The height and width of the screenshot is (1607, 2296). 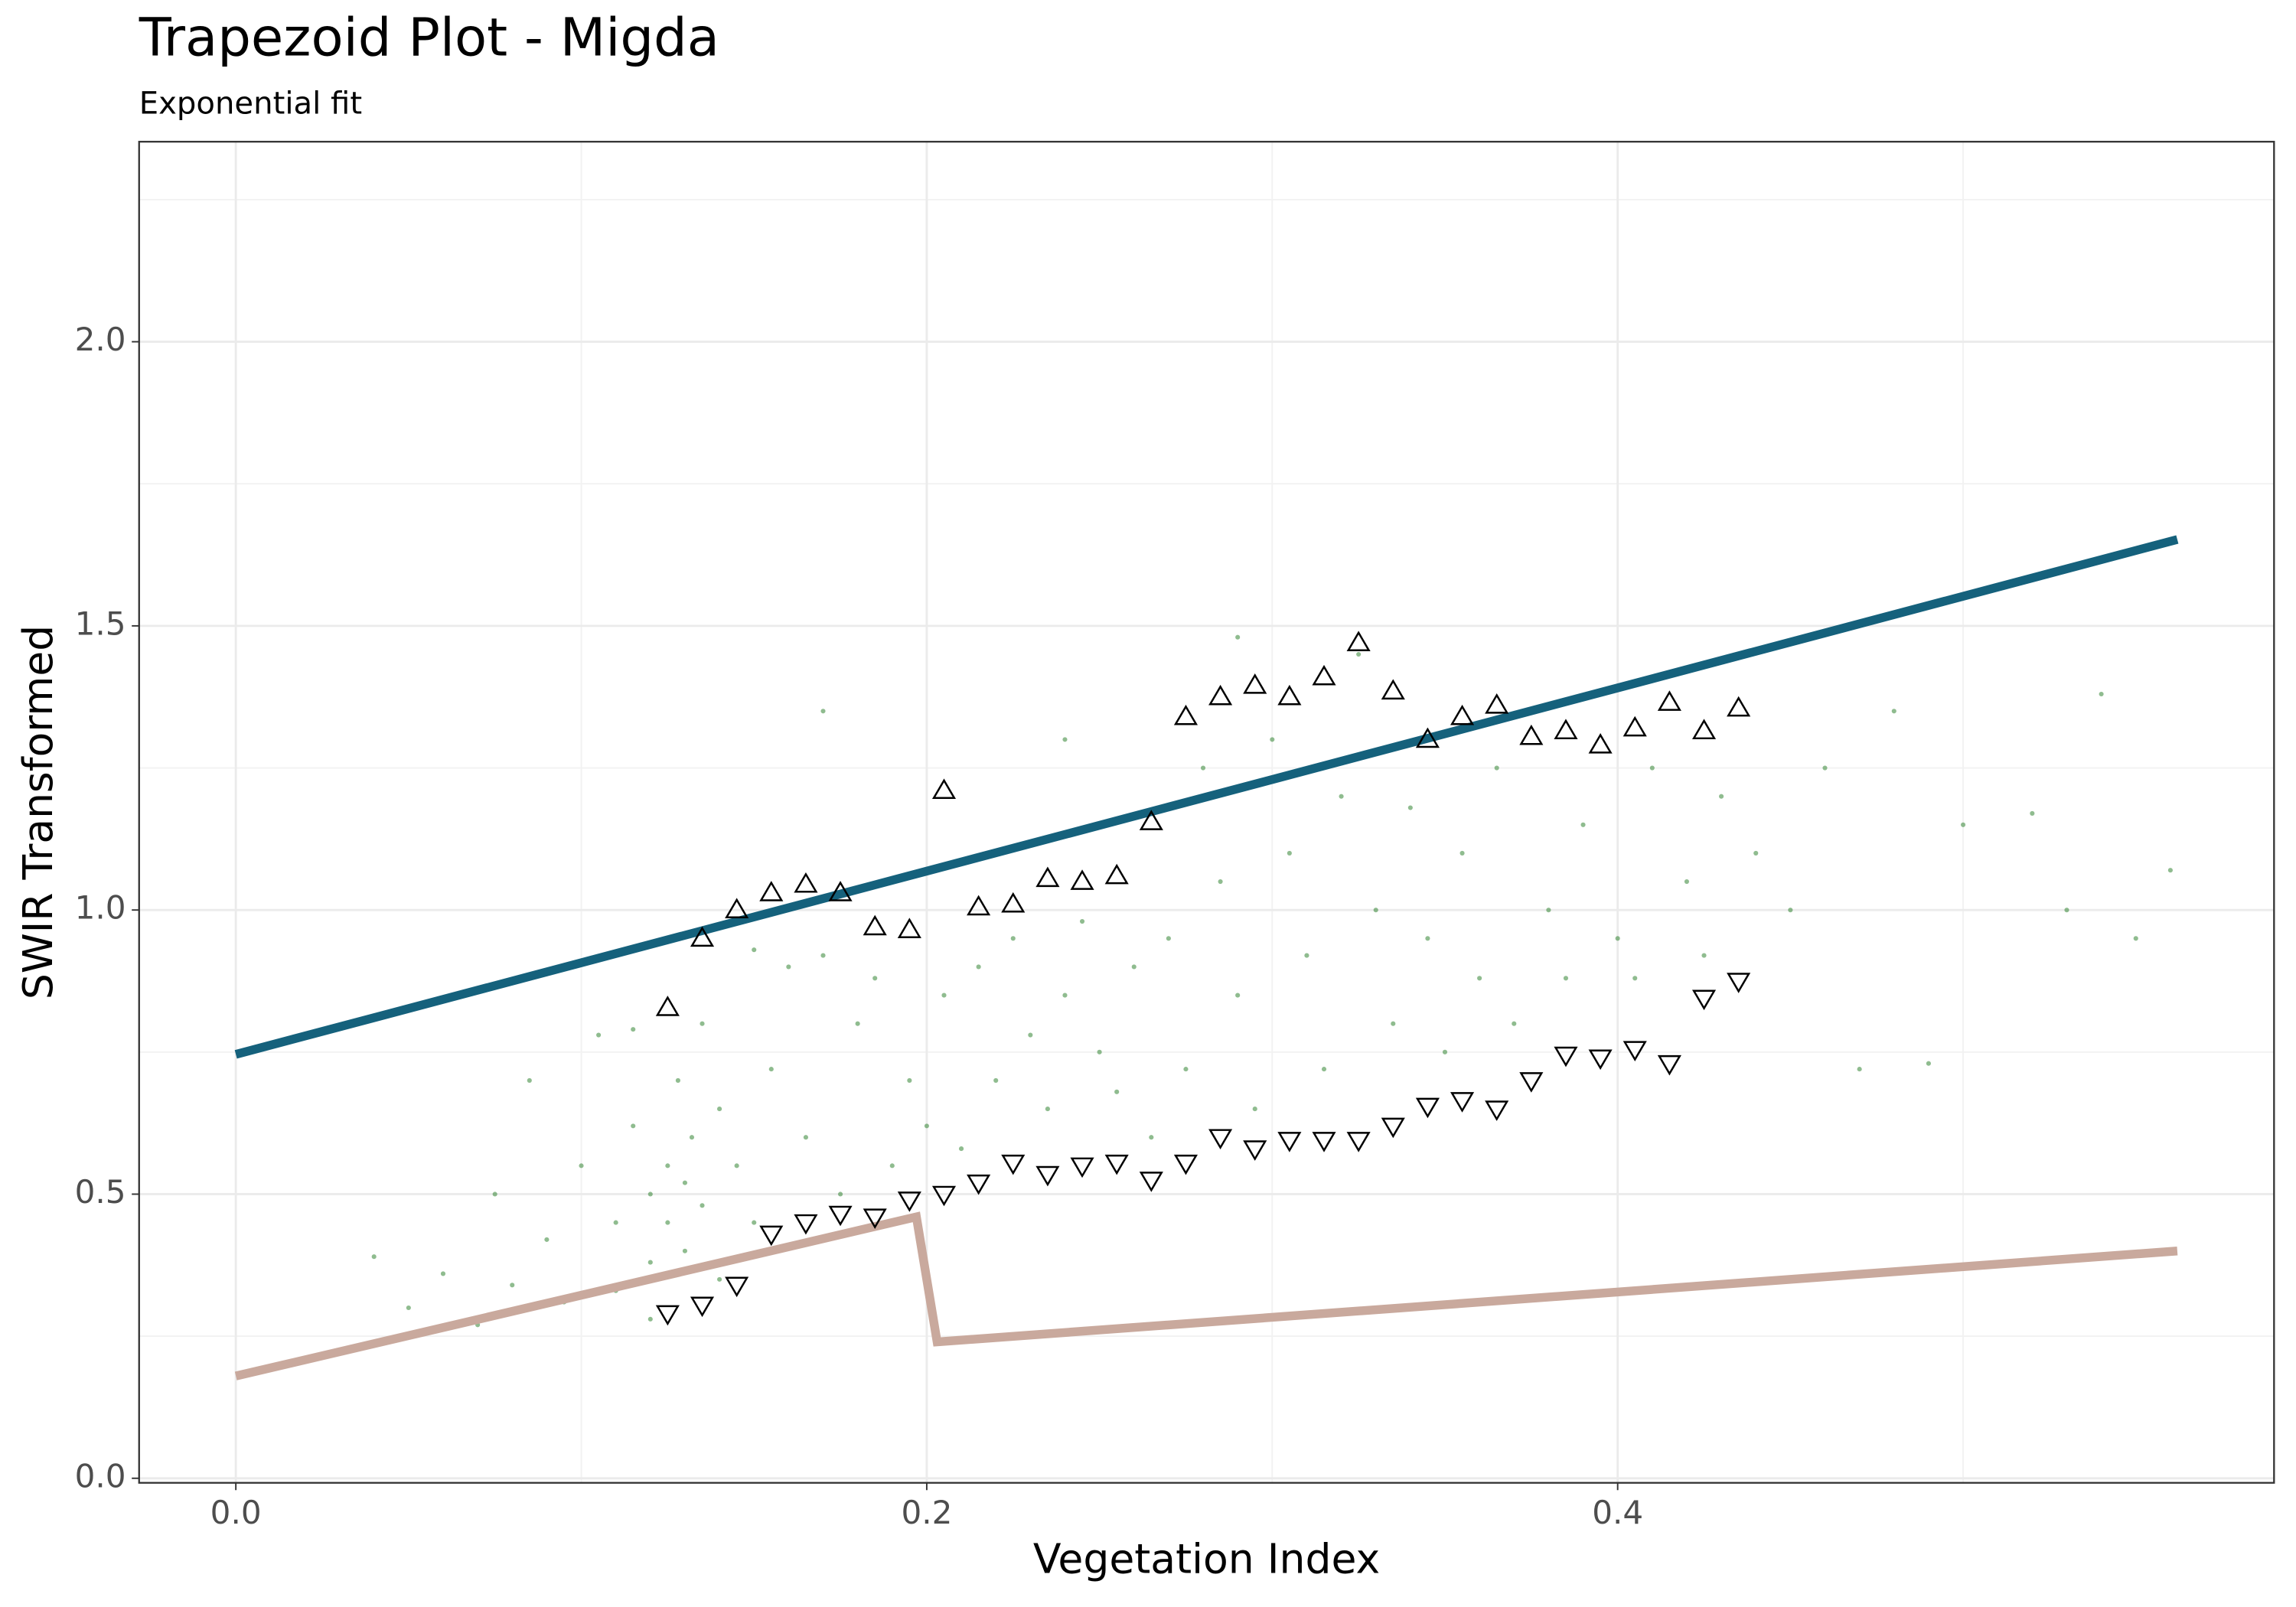 I want to click on x-tick-label: 0.0, so click(x=236, y=1512).